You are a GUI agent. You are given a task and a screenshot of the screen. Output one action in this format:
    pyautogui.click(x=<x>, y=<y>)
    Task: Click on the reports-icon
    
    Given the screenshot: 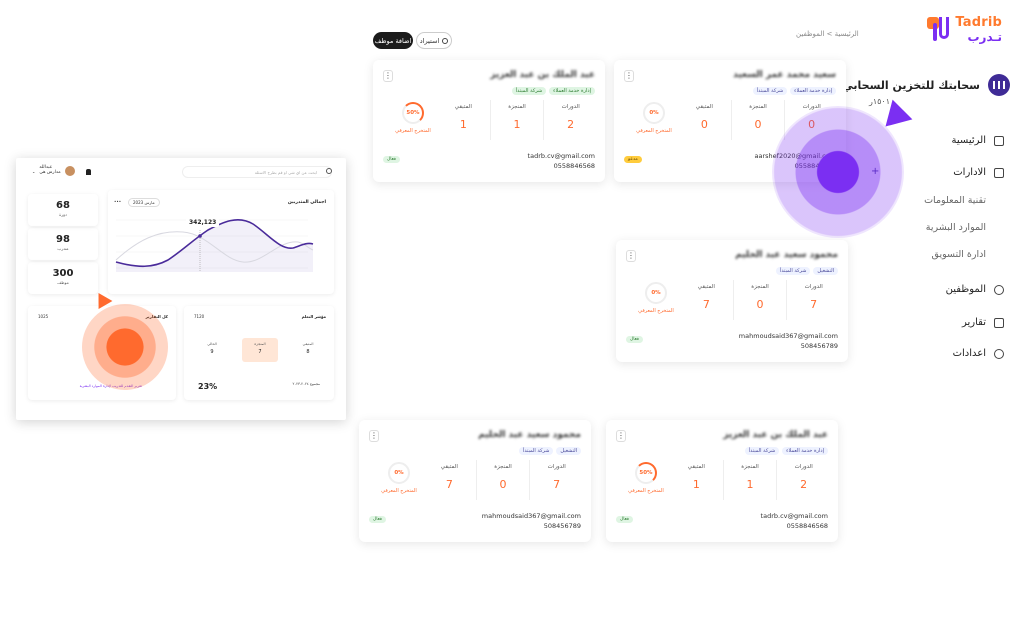 What is the action you would take?
    pyautogui.click(x=999, y=322)
    